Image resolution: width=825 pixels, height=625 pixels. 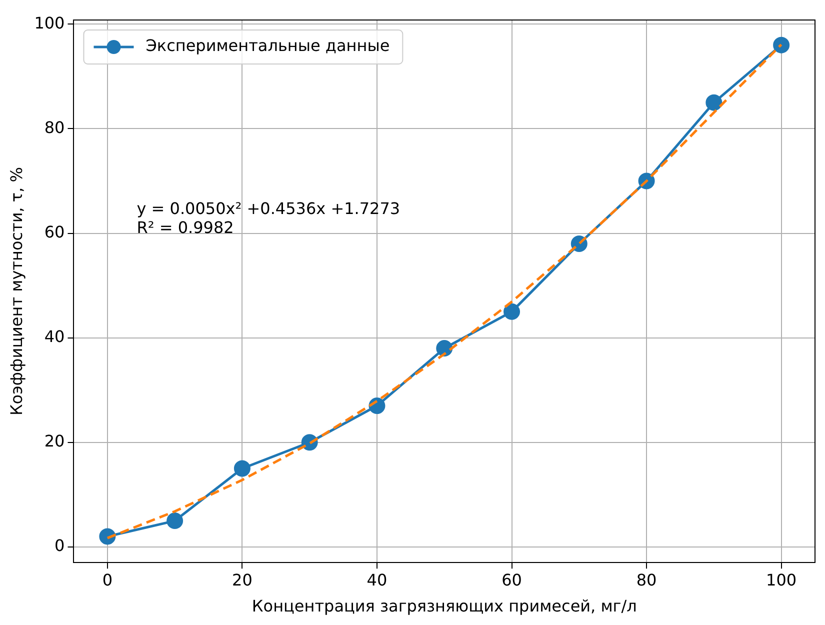 What do you see at coordinates (242, 580) in the screenshot?
I see `x-tick-label: 20` at bounding box center [242, 580].